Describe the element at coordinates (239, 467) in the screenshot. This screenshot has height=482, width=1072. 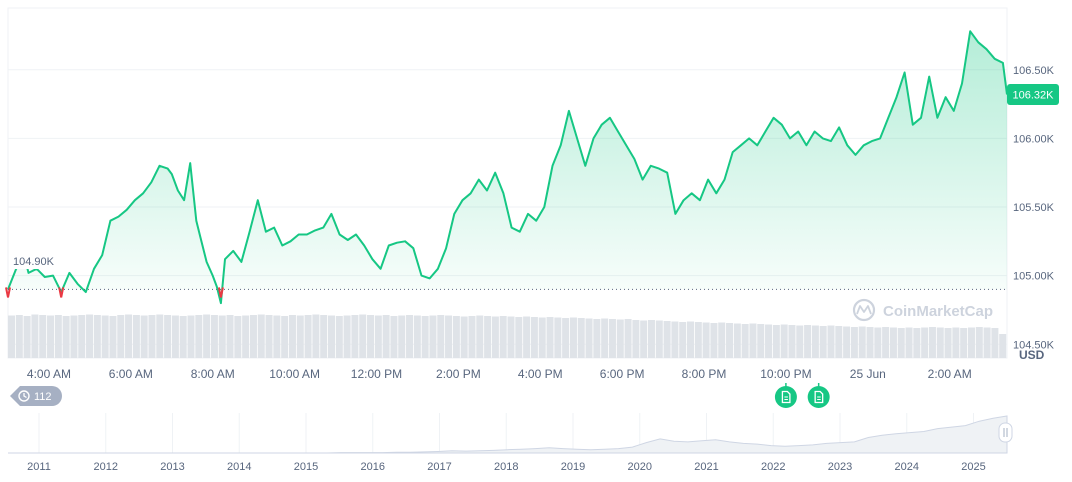
I see `navigator-year-label: 2014` at that location.